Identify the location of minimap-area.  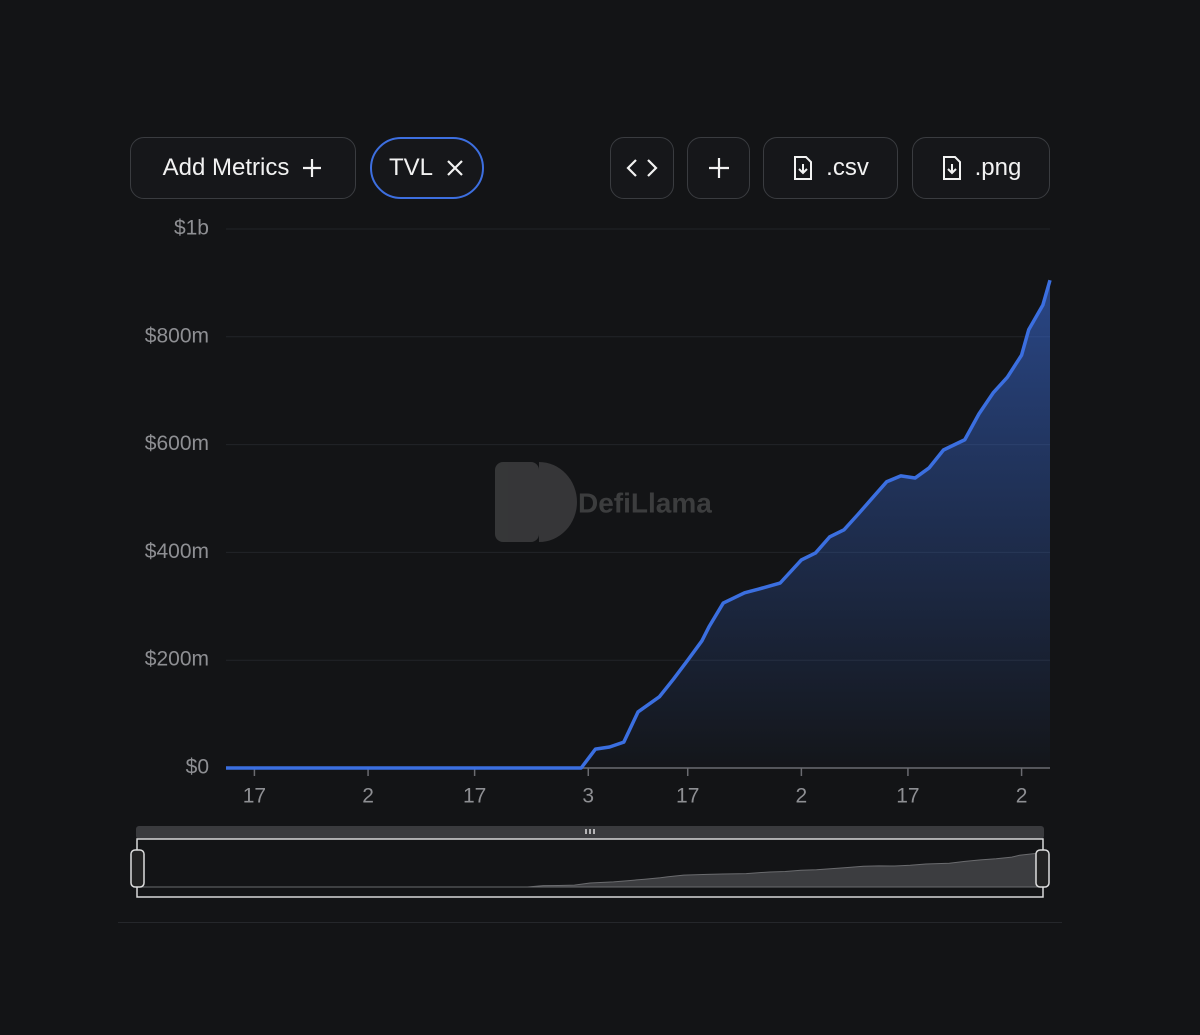
(590, 869).